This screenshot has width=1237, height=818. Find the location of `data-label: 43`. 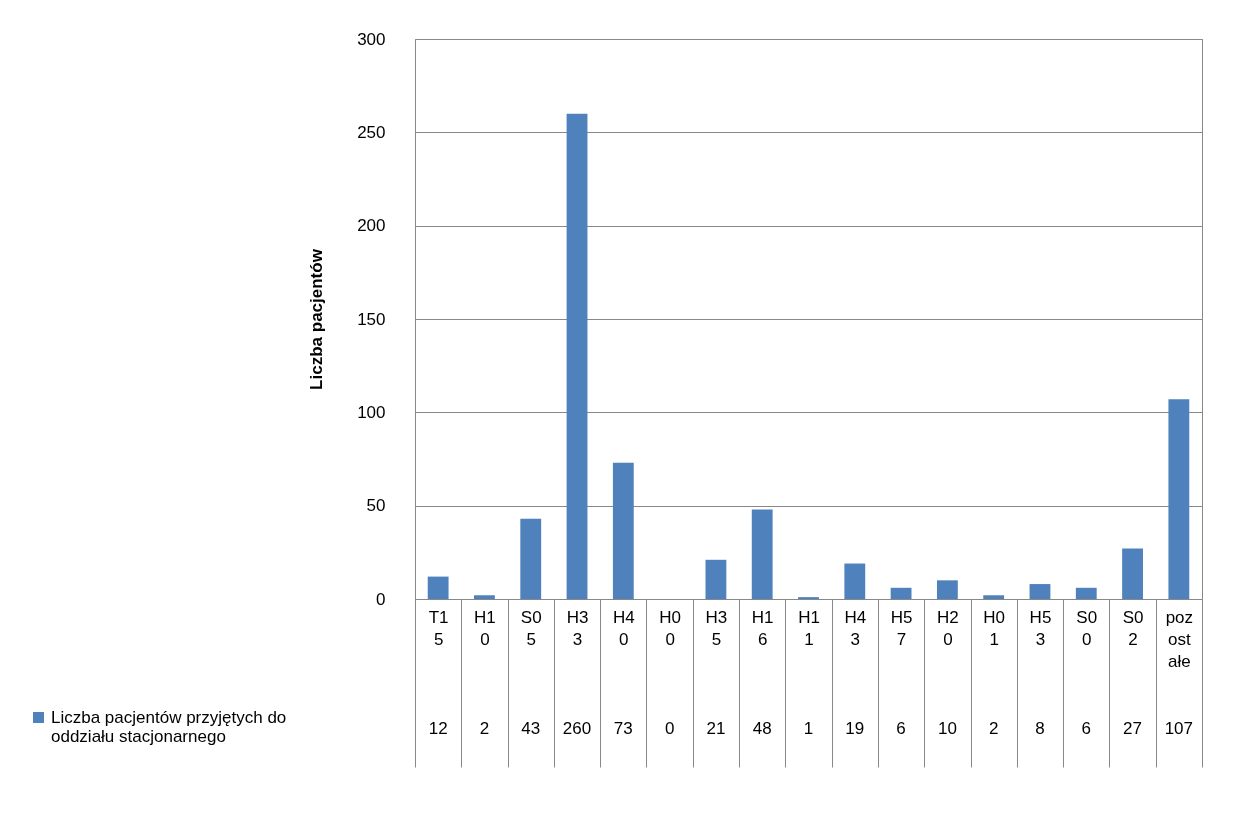

data-label: 43 is located at coordinates (531, 728).